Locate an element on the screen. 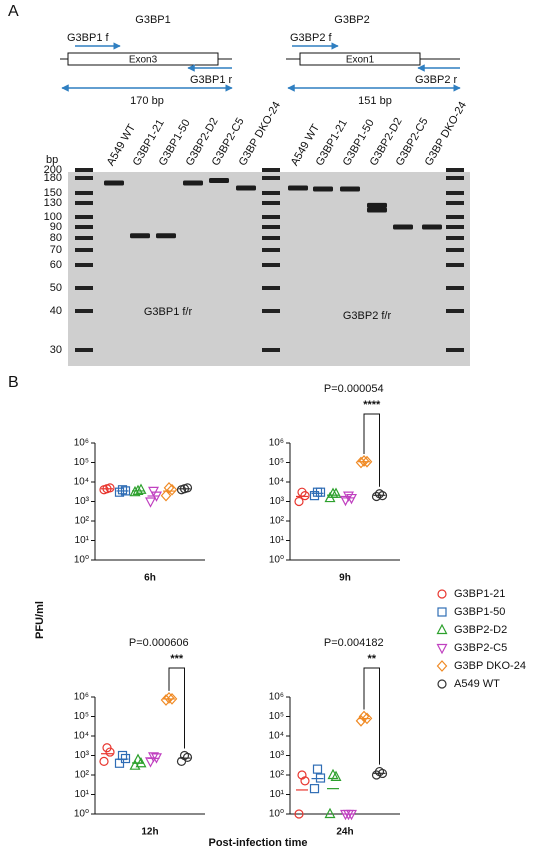 The image size is (550, 854). y-tick-label: 10⁵ is located at coordinates (276, 462).